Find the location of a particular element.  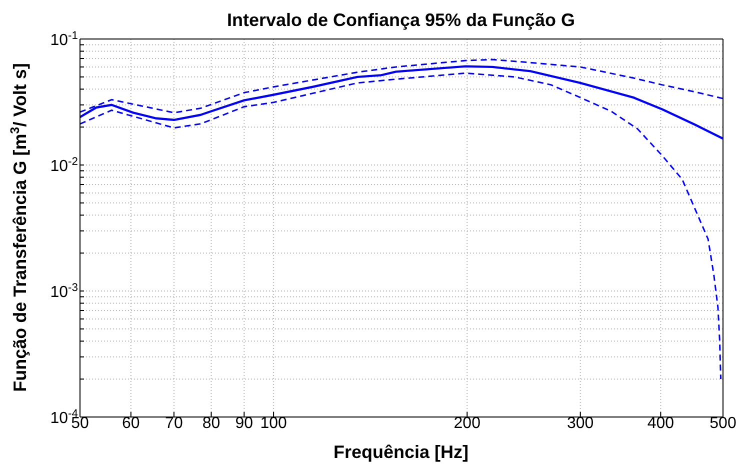

x-tick-label: 300 is located at coordinates (580, 423).